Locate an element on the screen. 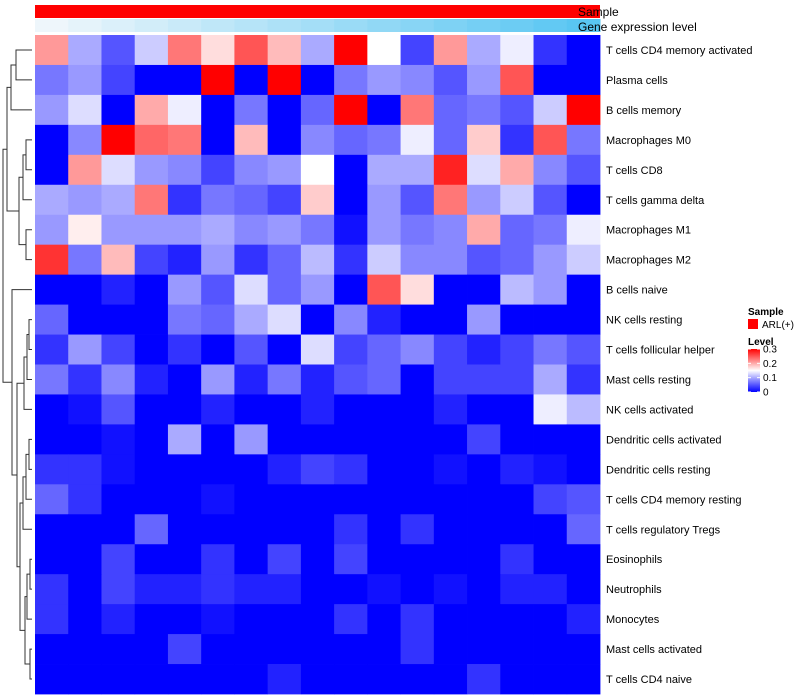 This screenshot has height=700, width=800. legend-level-title: Level is located at coordinates (761, 342).